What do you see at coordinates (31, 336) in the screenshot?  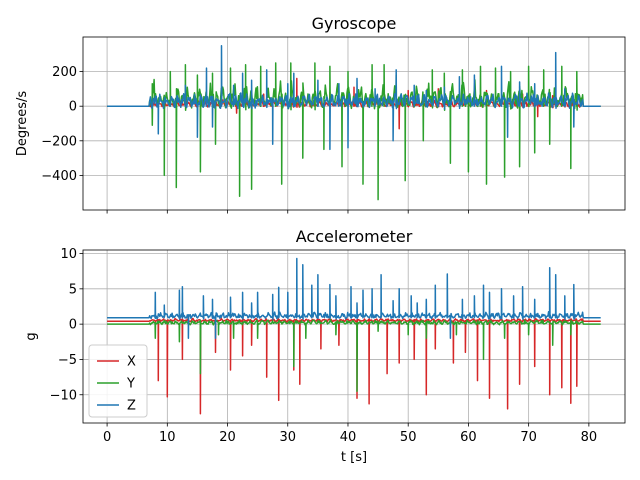 I see `y-axis-label: g` at bounding box center [31, 336].